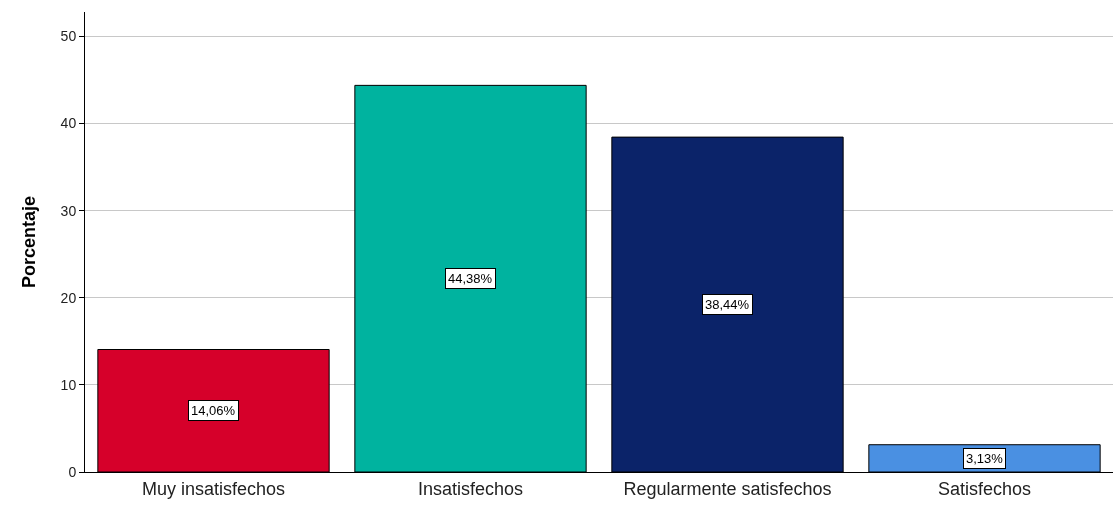 The image size is (1113, 527). I want to click on data-label: 44,38%, so click(470, 278).